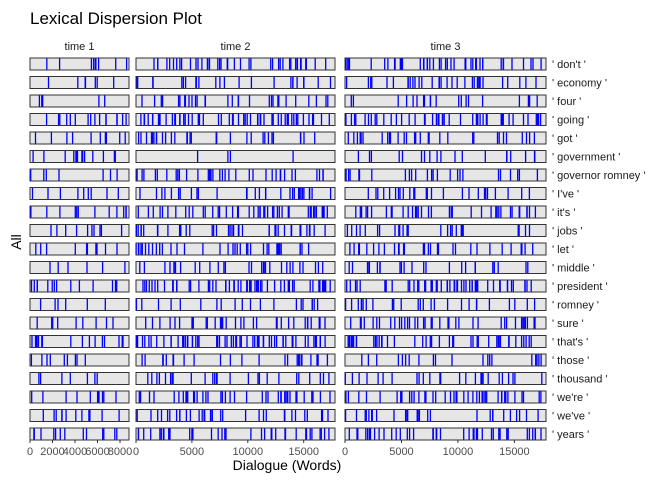 Image resolution: width=672 pixels, height=480 pixels. What do you see at coordinates (97, 452) in the screenshot?
I see `x-tick-label: 6000` at bounding box center [97, 452].